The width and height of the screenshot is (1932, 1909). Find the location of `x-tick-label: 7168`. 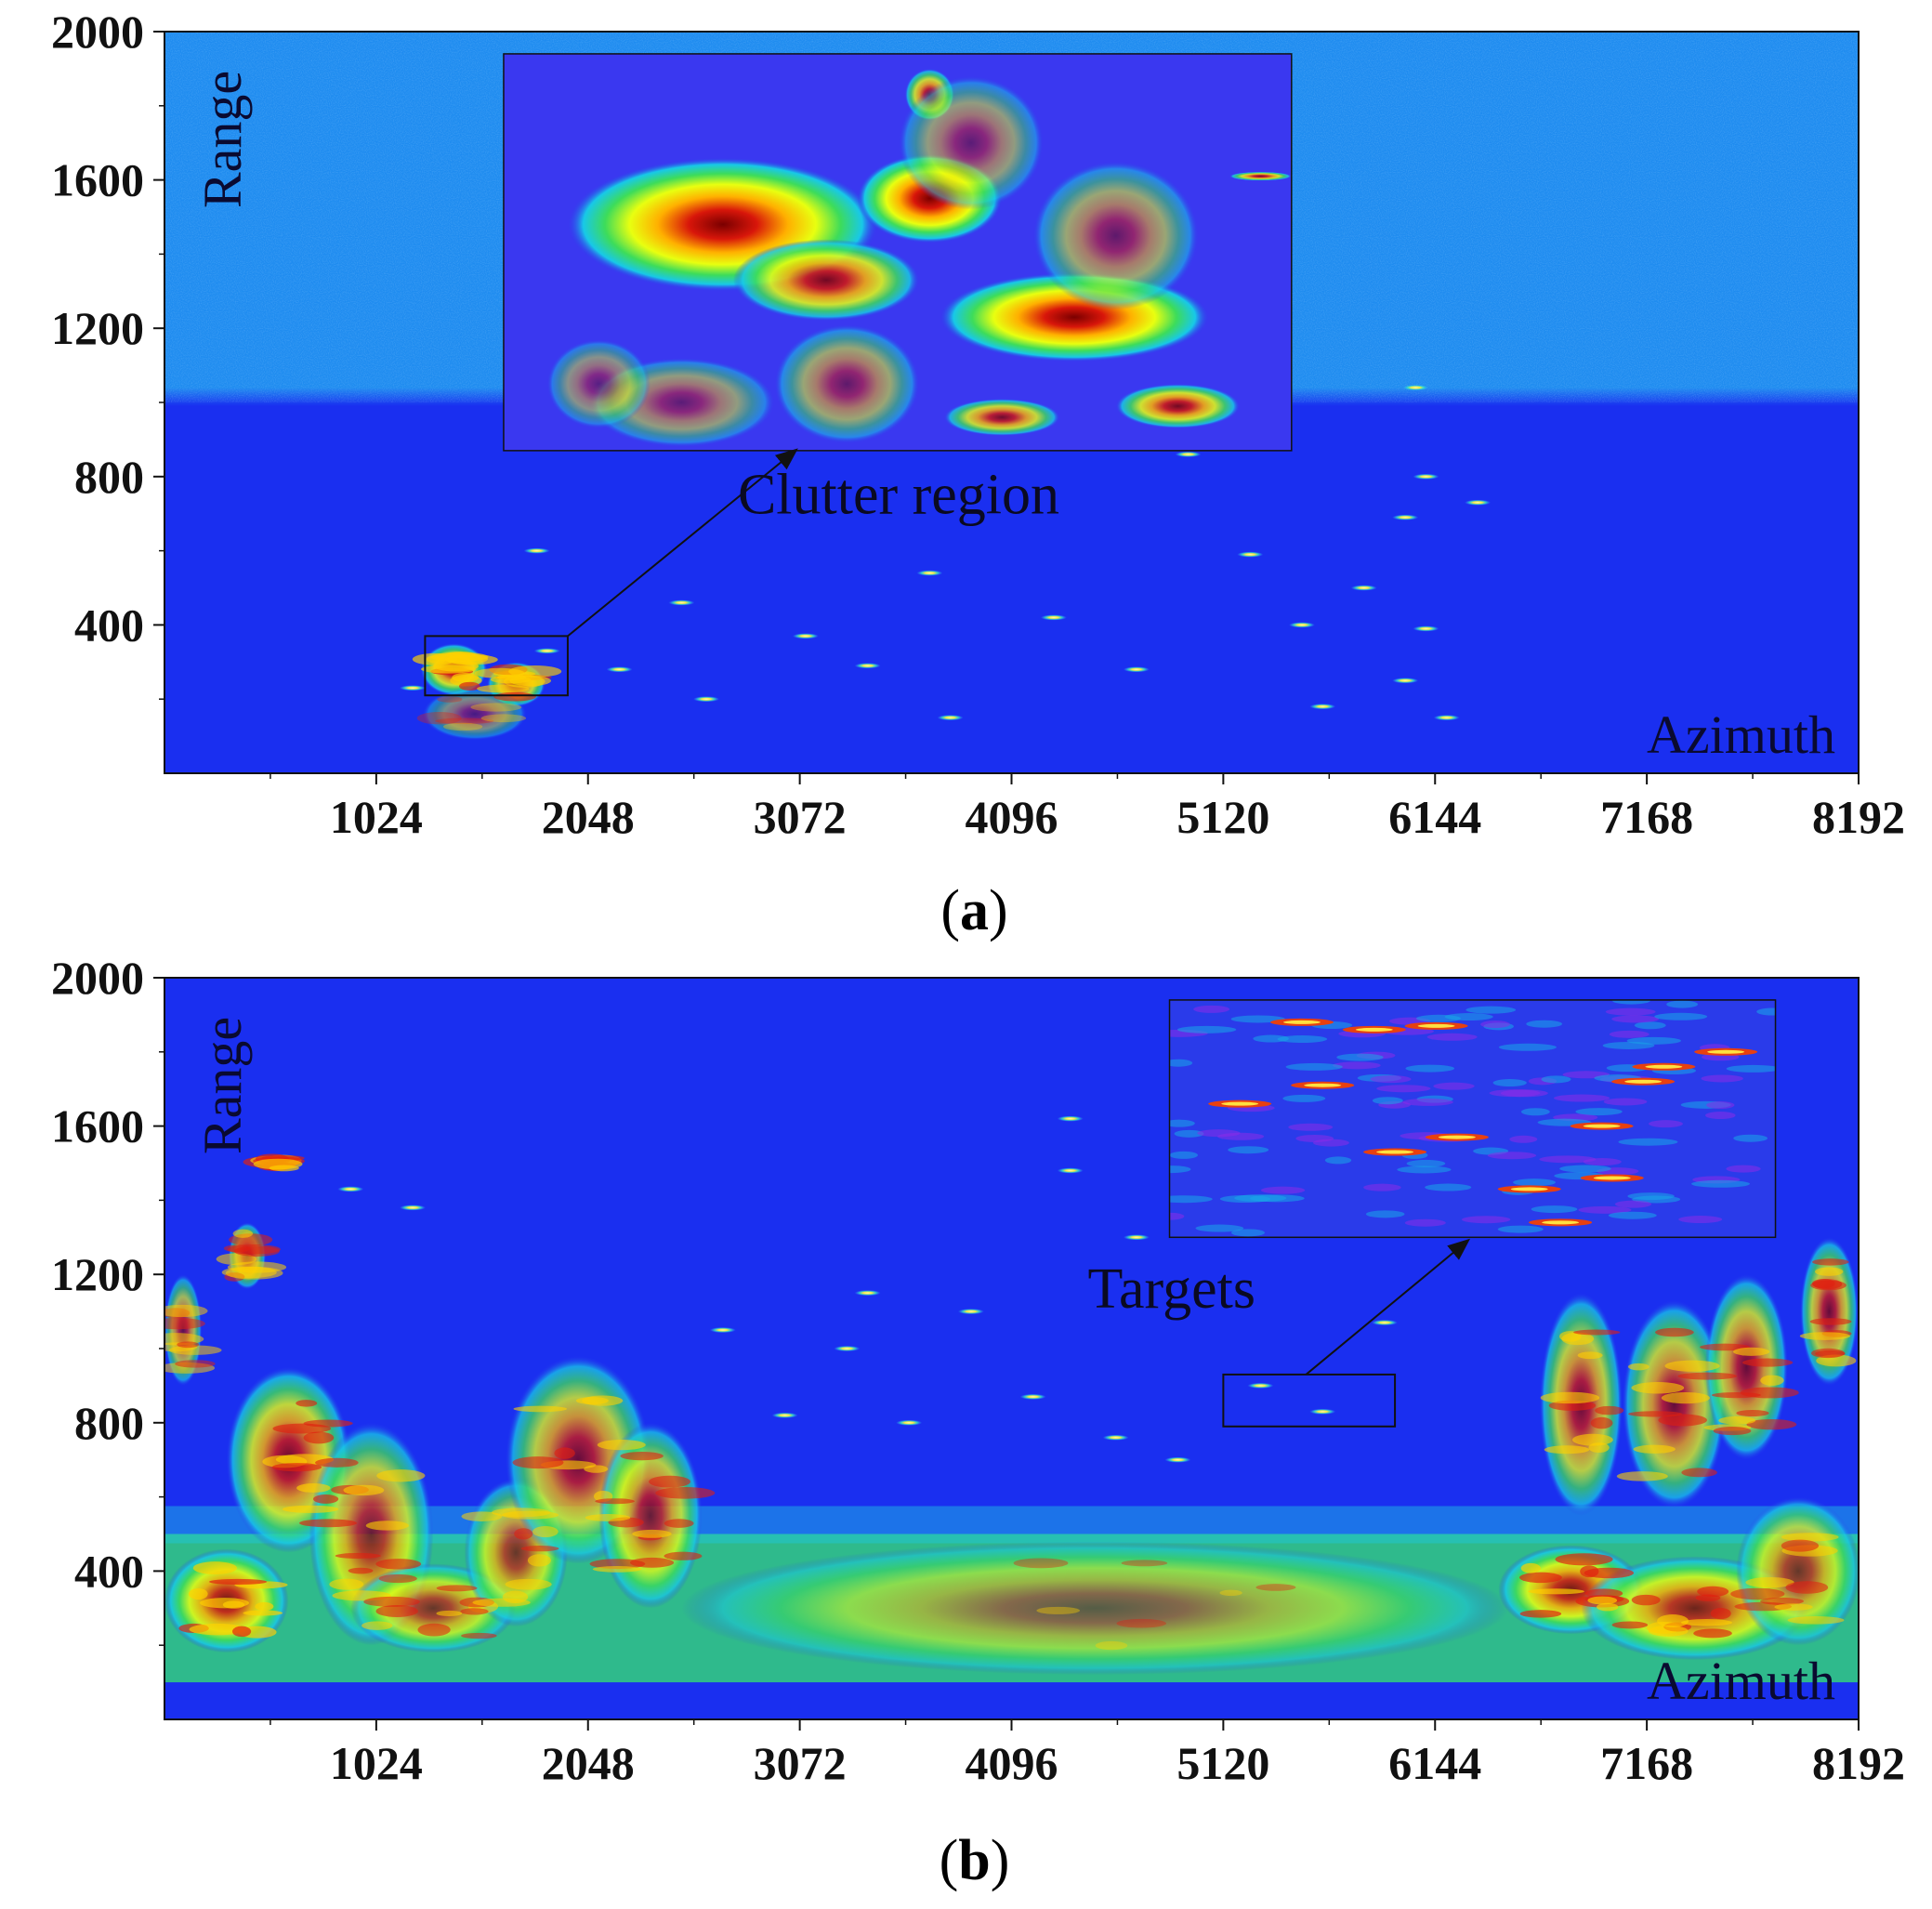

x-tick-label: 7168 is located at coordinates (1646, 1763).